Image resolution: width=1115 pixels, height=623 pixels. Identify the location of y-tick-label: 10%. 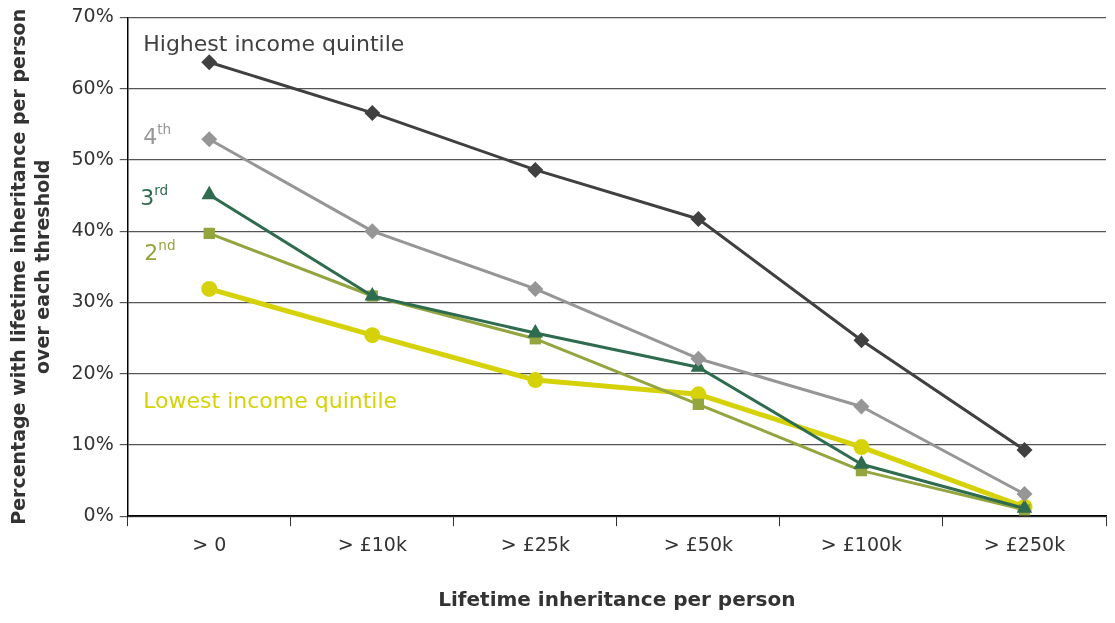
(92, 442).